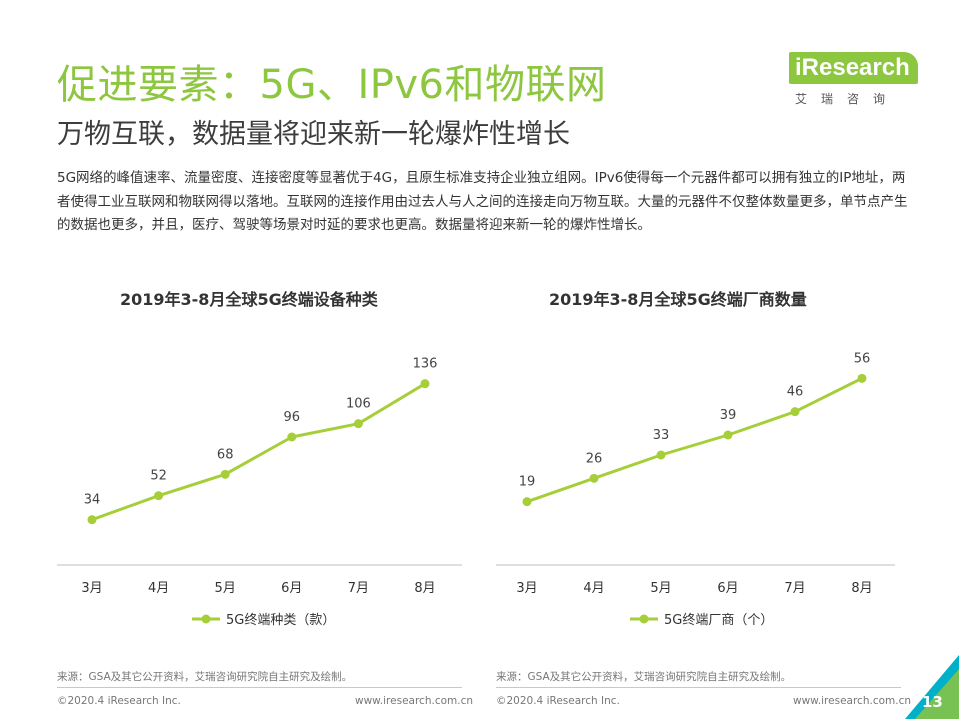  Describe the element at coordinates (661, 435) in the screenshot. I see `chart-2-data-label: 33` at that location.